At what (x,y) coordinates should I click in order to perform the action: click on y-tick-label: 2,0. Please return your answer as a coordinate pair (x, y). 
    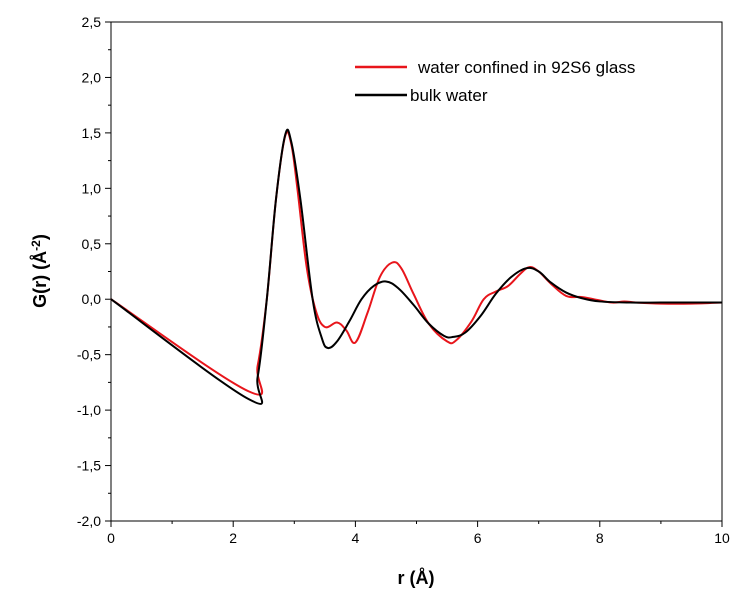
    Looking at the image, I should click on (92, 77).